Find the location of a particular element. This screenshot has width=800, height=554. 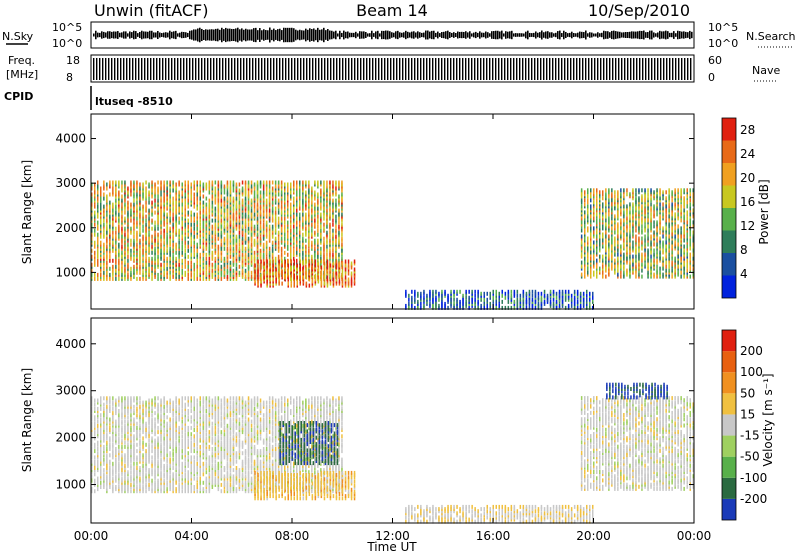

freq-unit-label: [MHz] is located at coordinates (22, 74).